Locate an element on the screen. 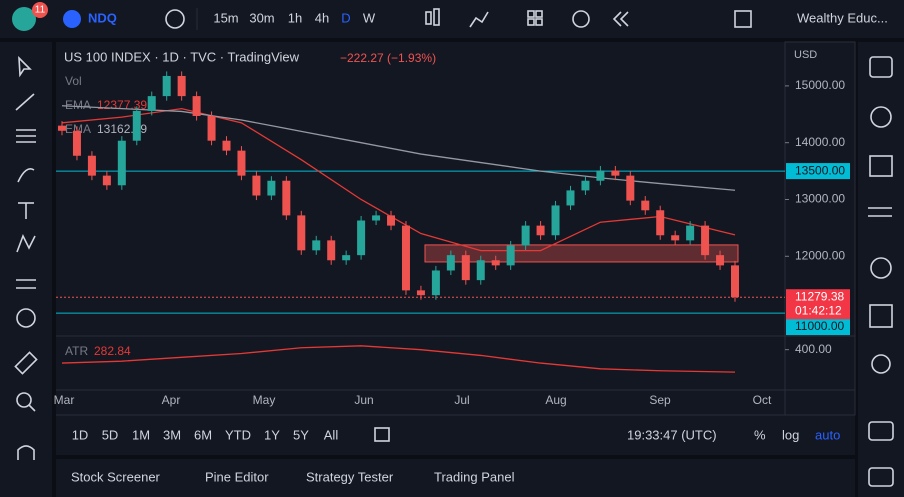 The height and width of the screenshot is (497, 904). left-toolbar is located at coordinates (26, 269).